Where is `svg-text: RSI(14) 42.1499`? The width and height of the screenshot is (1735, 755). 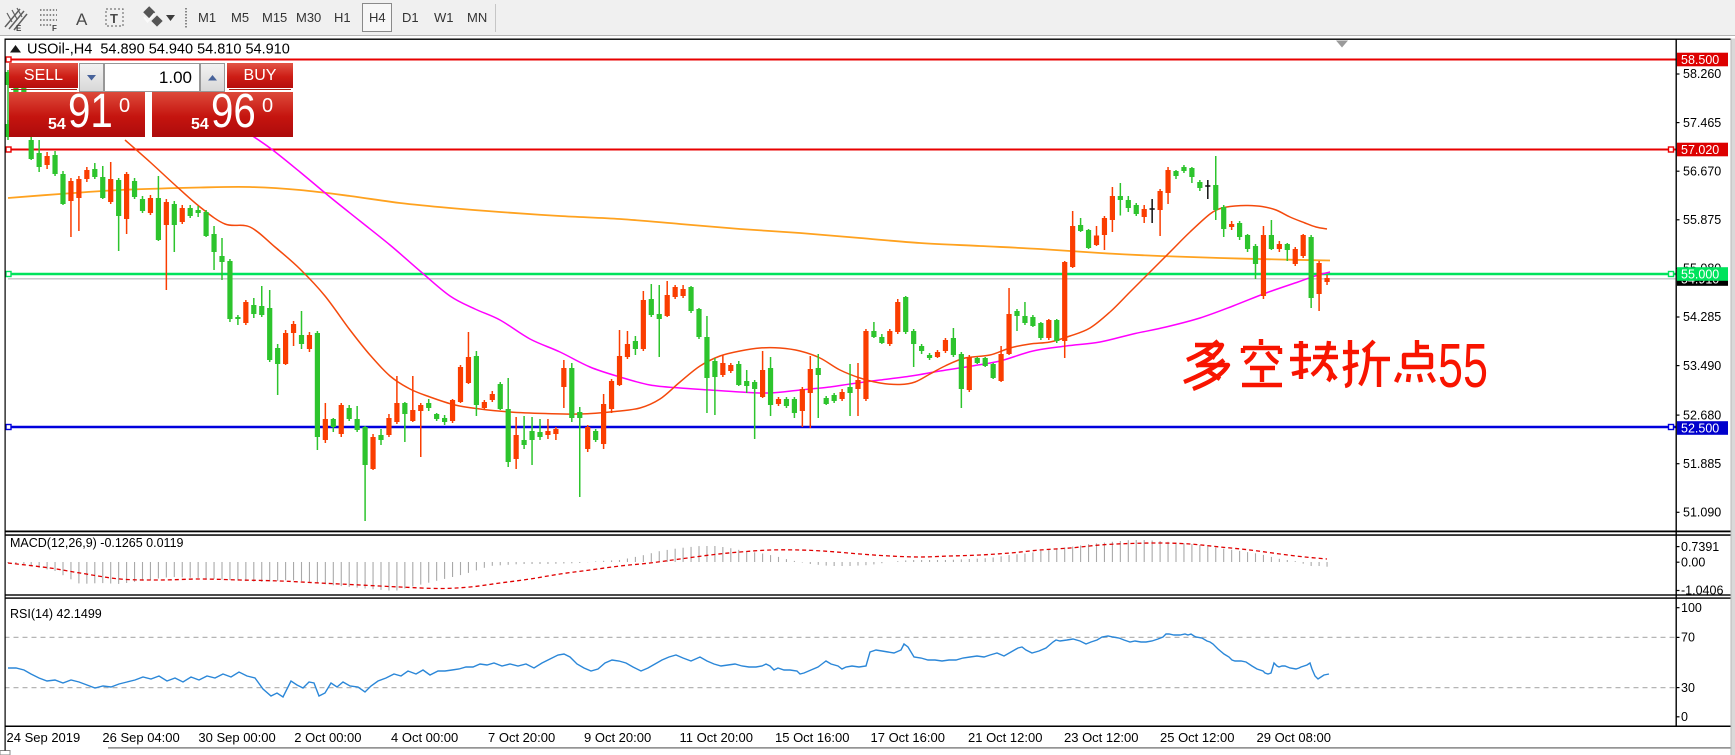
svg-text: RSI(14) 42.1499 is located at coordinates (56, 614).